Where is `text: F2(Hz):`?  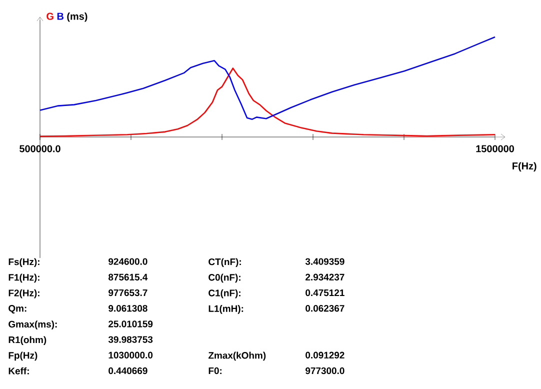 text: F2(Hz): is located at coordinates (24, 293).